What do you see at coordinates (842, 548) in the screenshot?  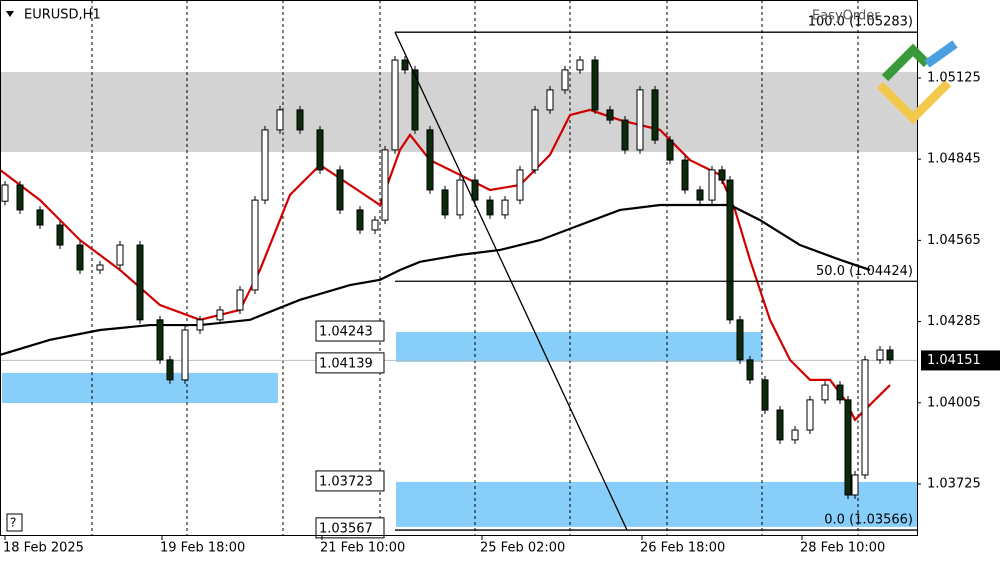 I see `x-tick-label: 28 Feb 10:00` at bounding box center [842, 548].